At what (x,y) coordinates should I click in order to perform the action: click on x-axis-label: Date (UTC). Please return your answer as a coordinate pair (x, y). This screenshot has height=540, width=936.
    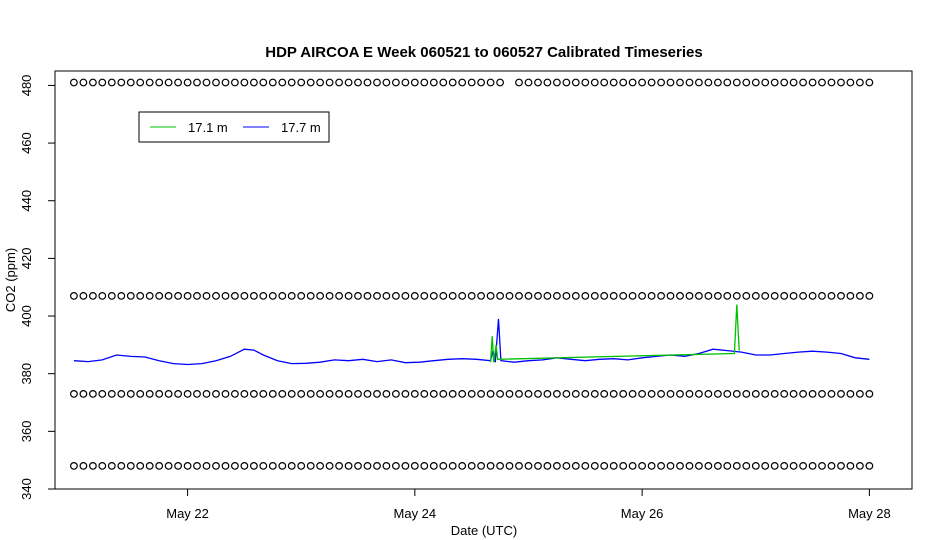
    Looking at the image, I should click on (484, 530).